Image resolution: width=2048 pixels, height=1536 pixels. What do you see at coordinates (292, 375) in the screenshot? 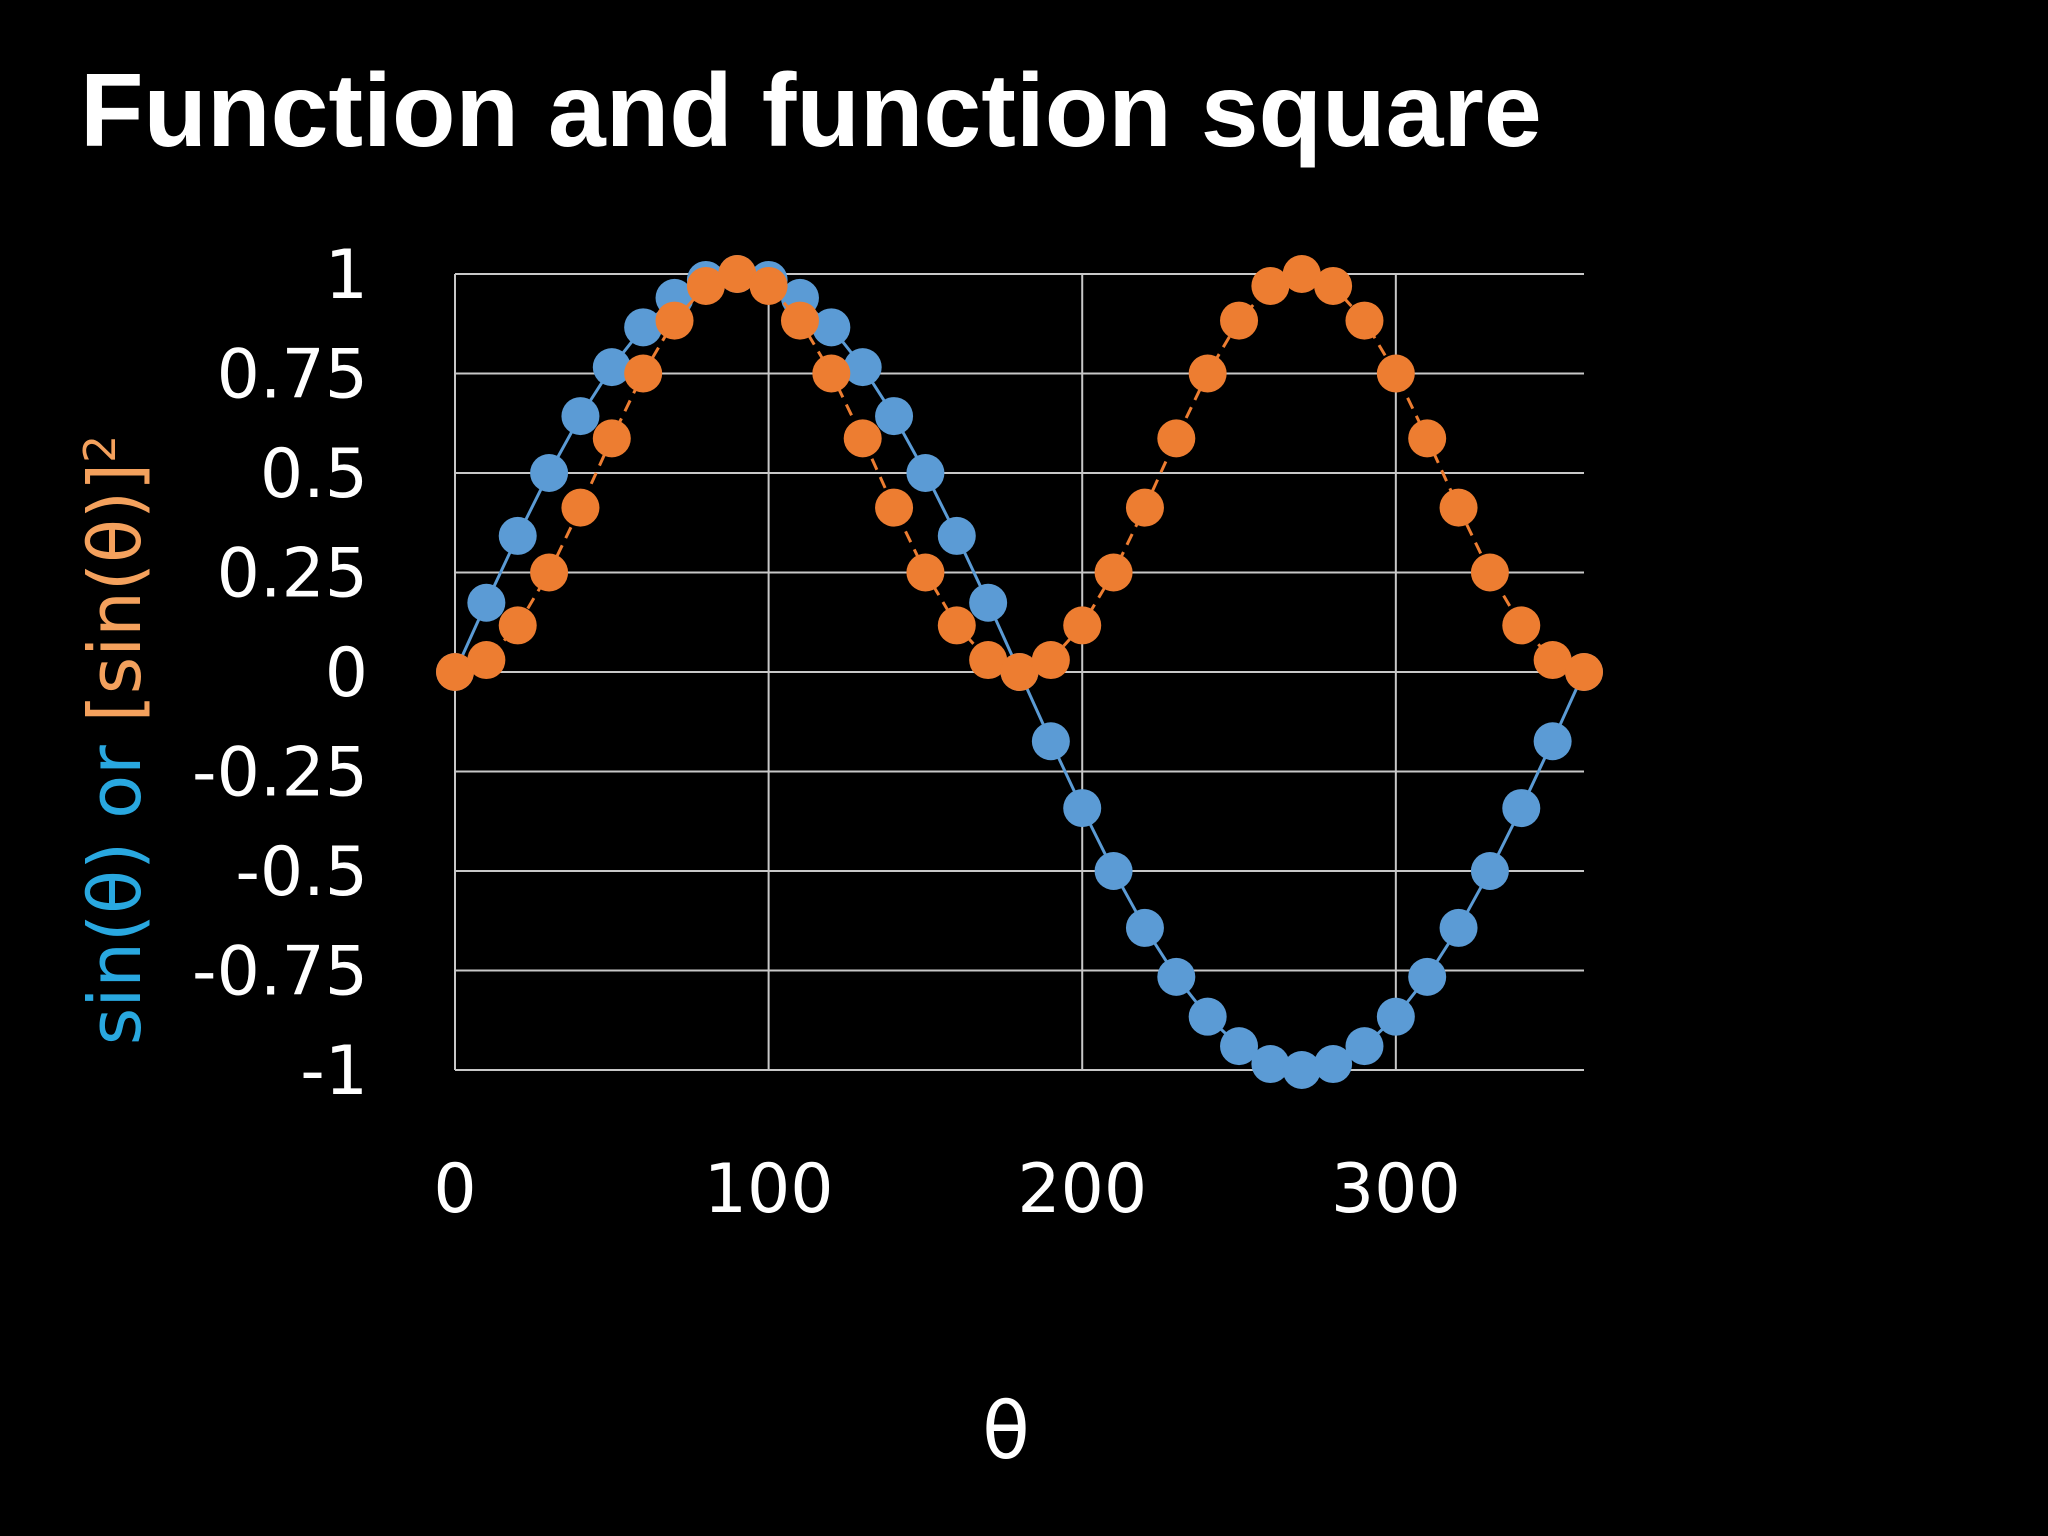
I see `y-tick-label: 0.75` at bounding box center [292, 375].